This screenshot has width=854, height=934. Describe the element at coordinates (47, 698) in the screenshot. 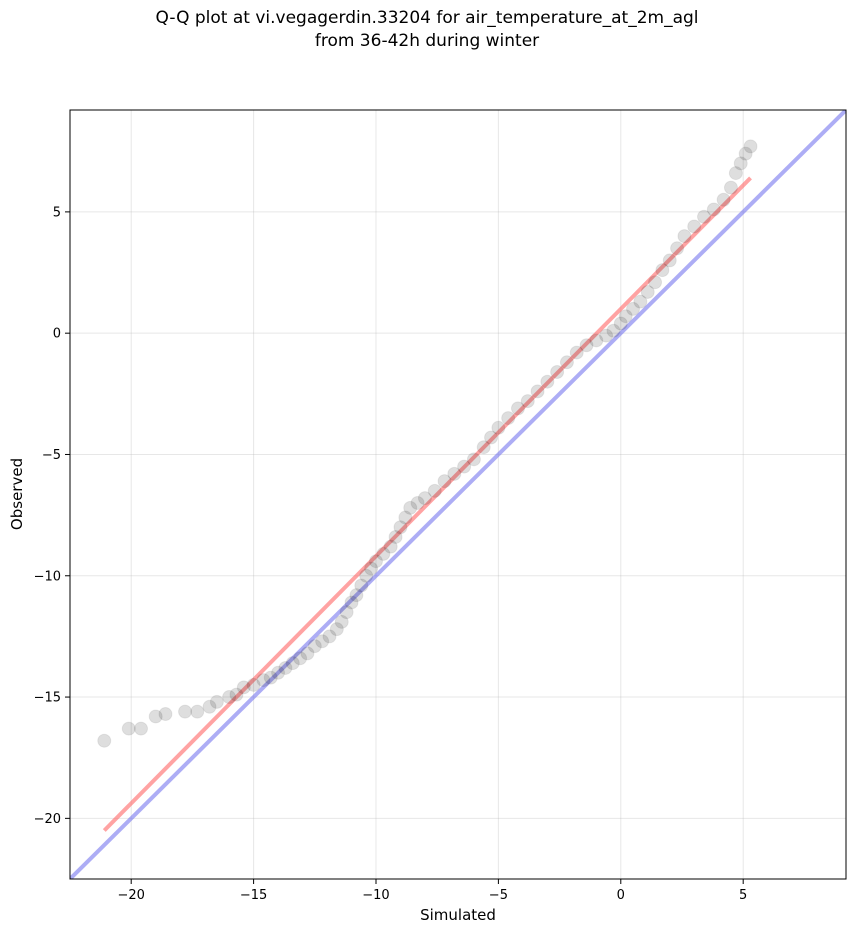

I see `y-tick-label: −15` at that location.